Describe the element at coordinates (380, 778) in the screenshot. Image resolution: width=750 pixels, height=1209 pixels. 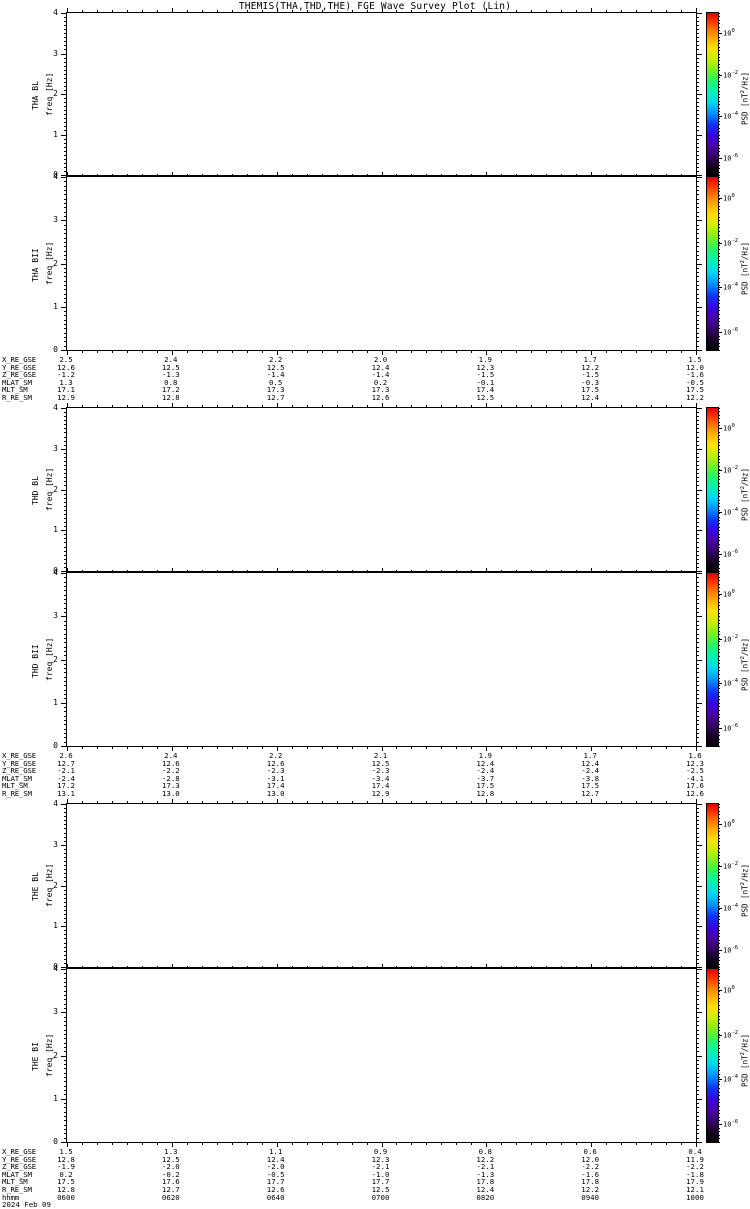
I see `ephemeris-value: -3.4` at that location.